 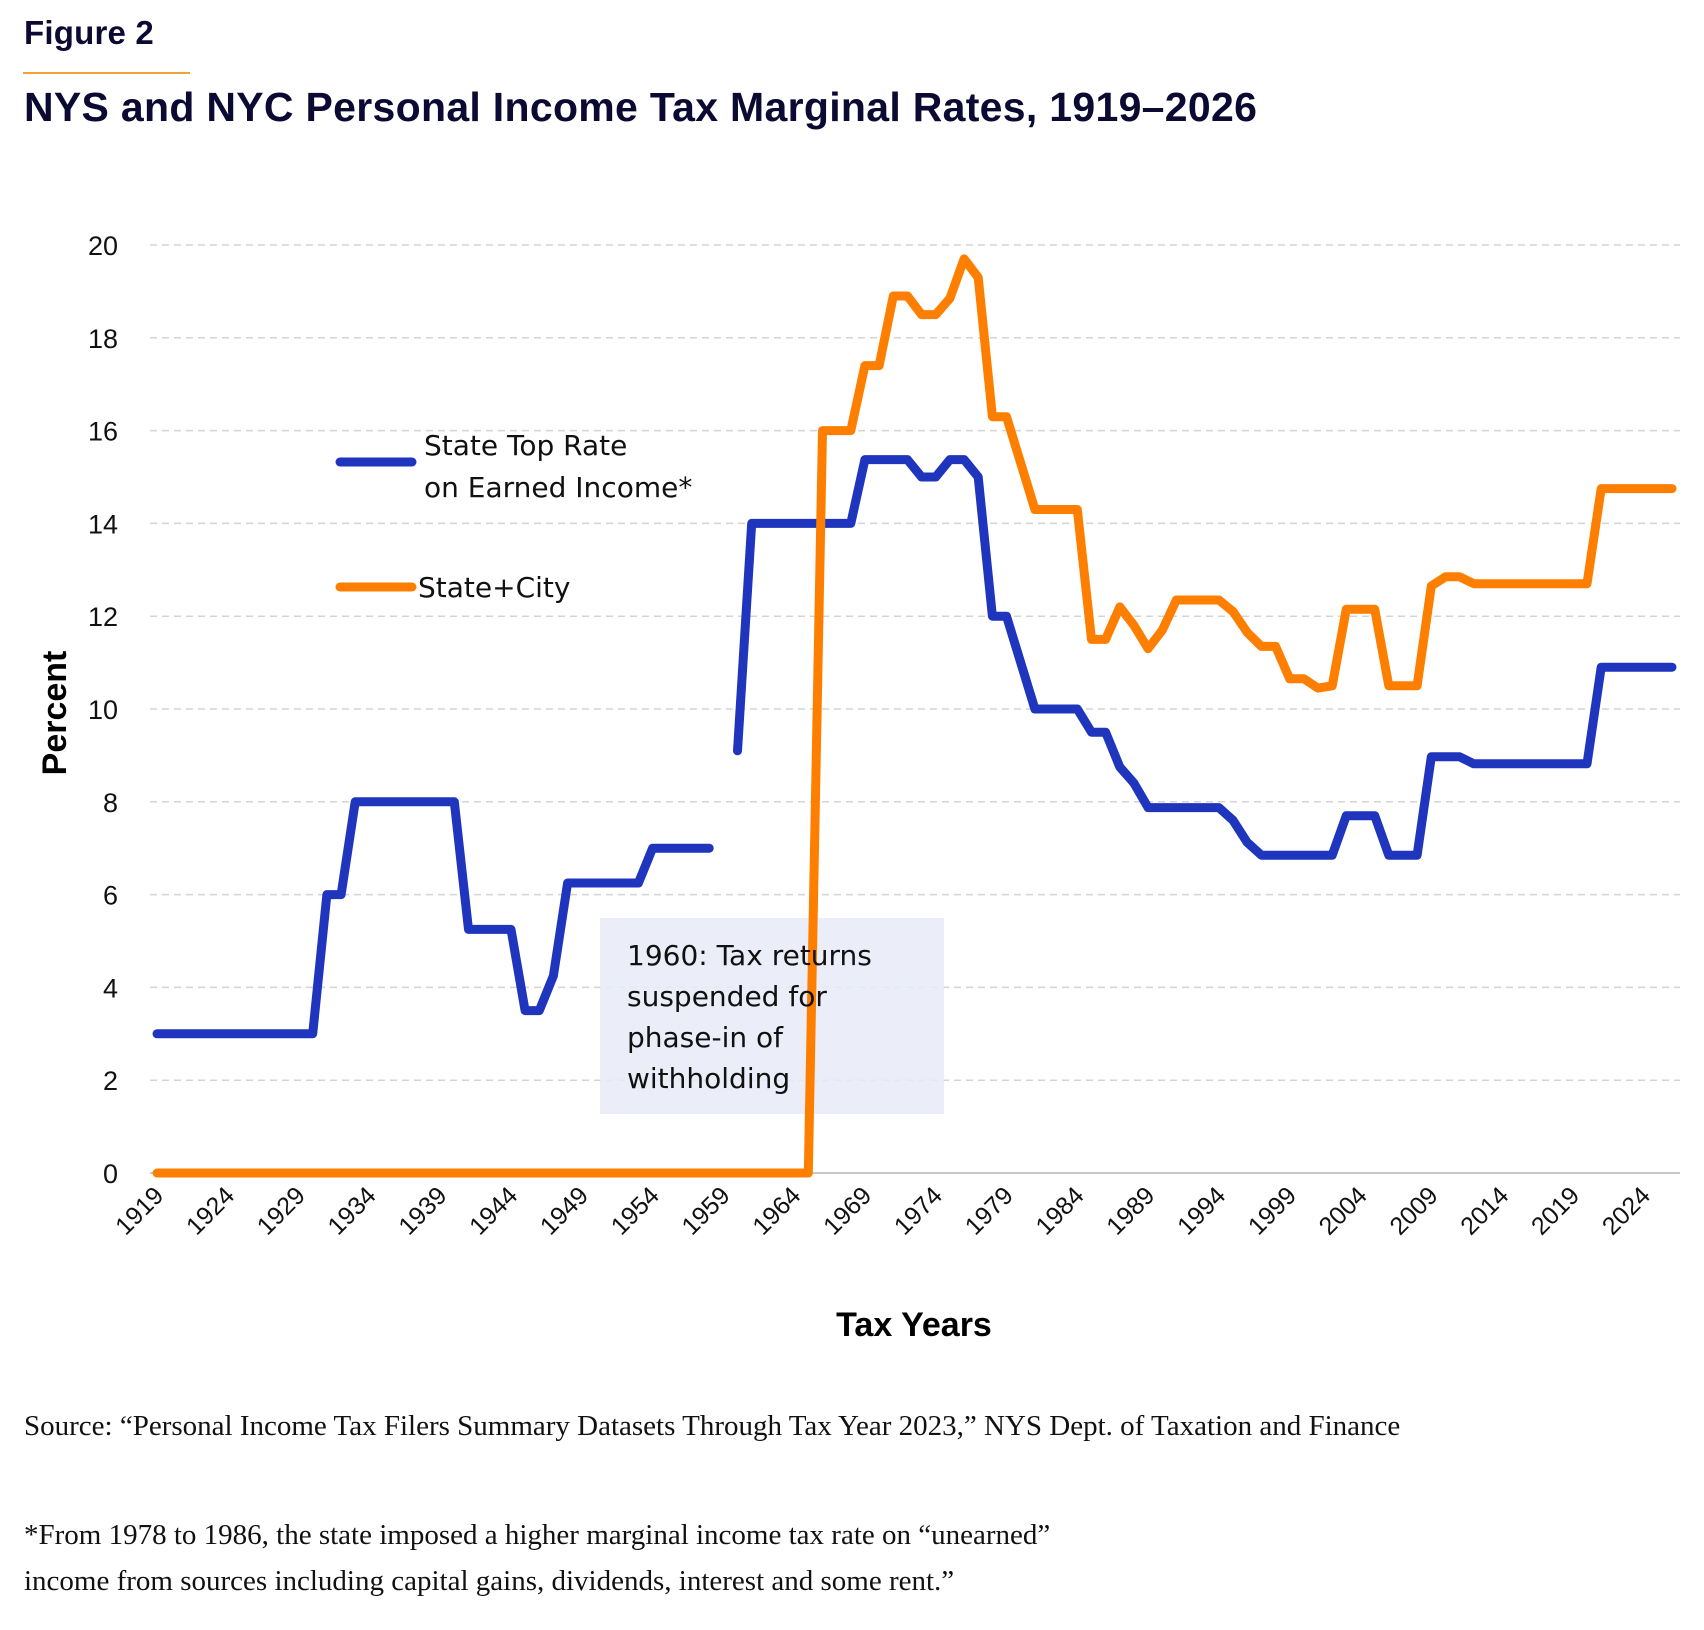 I want to click on x-tick-label: 1989, so click(x=1130, y=1210).